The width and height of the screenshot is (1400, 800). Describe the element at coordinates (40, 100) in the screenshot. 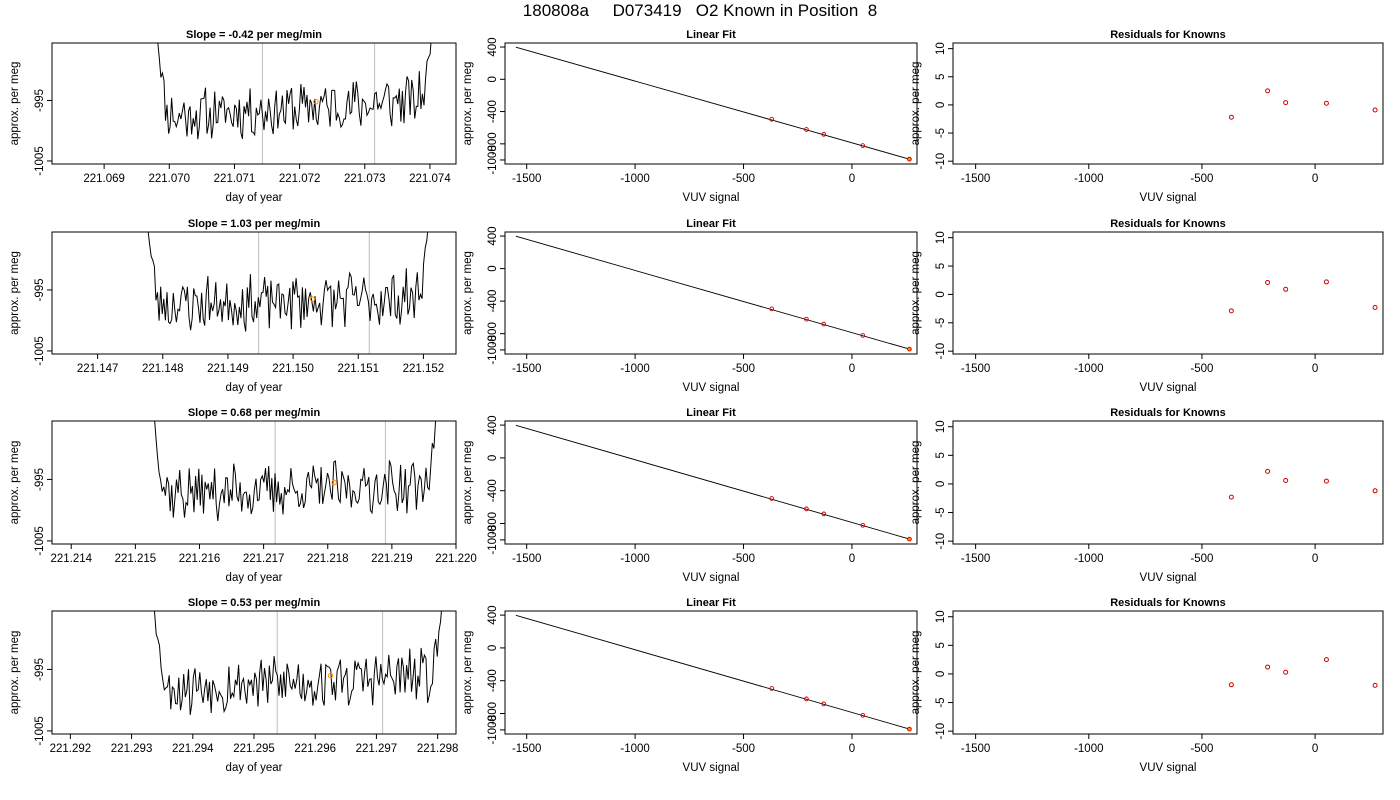

I see `y-tick-label: -995` at that location.